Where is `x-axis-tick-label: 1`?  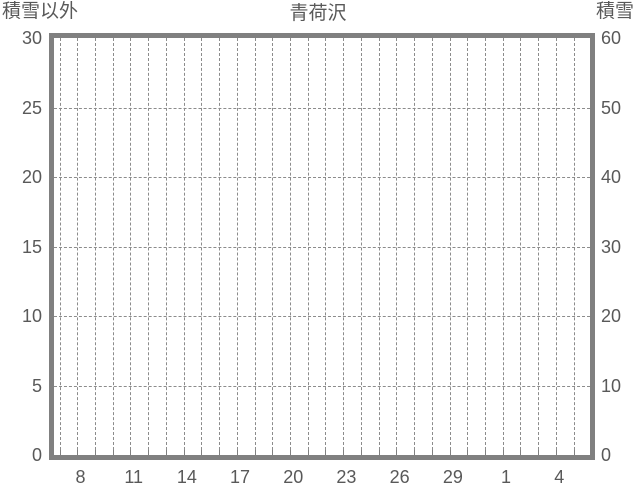 x-axis-tick-label: 1 is located at coordinates (506, 477).